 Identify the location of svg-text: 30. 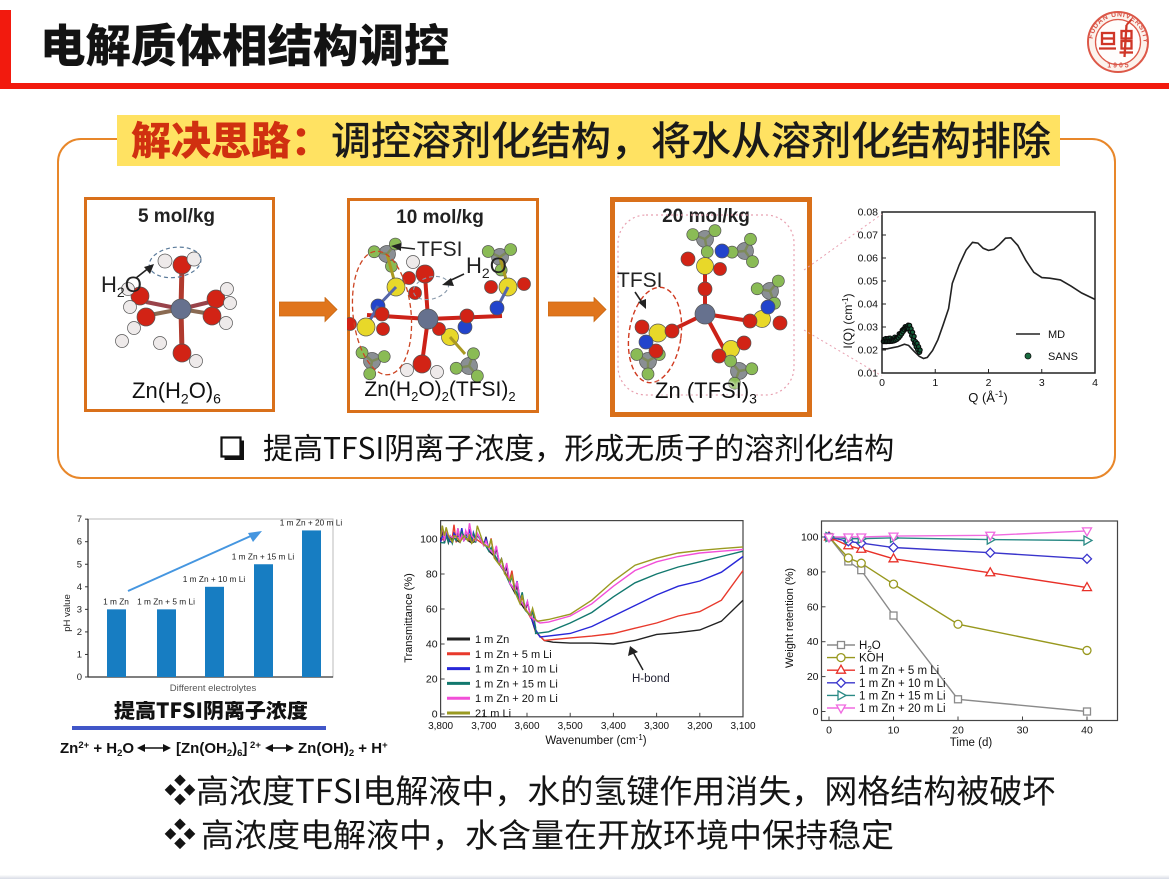
(1023, 731).